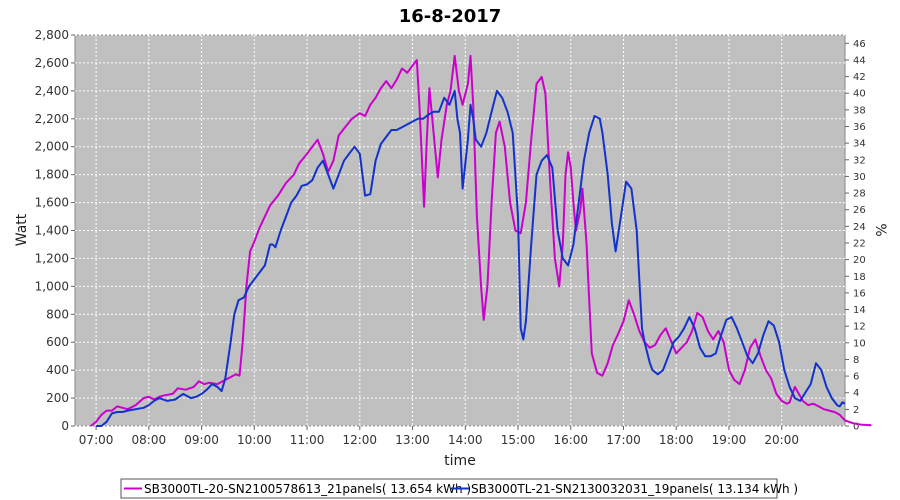 The height and width of the screenshot is (500, 900). Describe the element at coordinates (149, 440) in the screenshot. I see `x-tick-label: 08:00` at that location.